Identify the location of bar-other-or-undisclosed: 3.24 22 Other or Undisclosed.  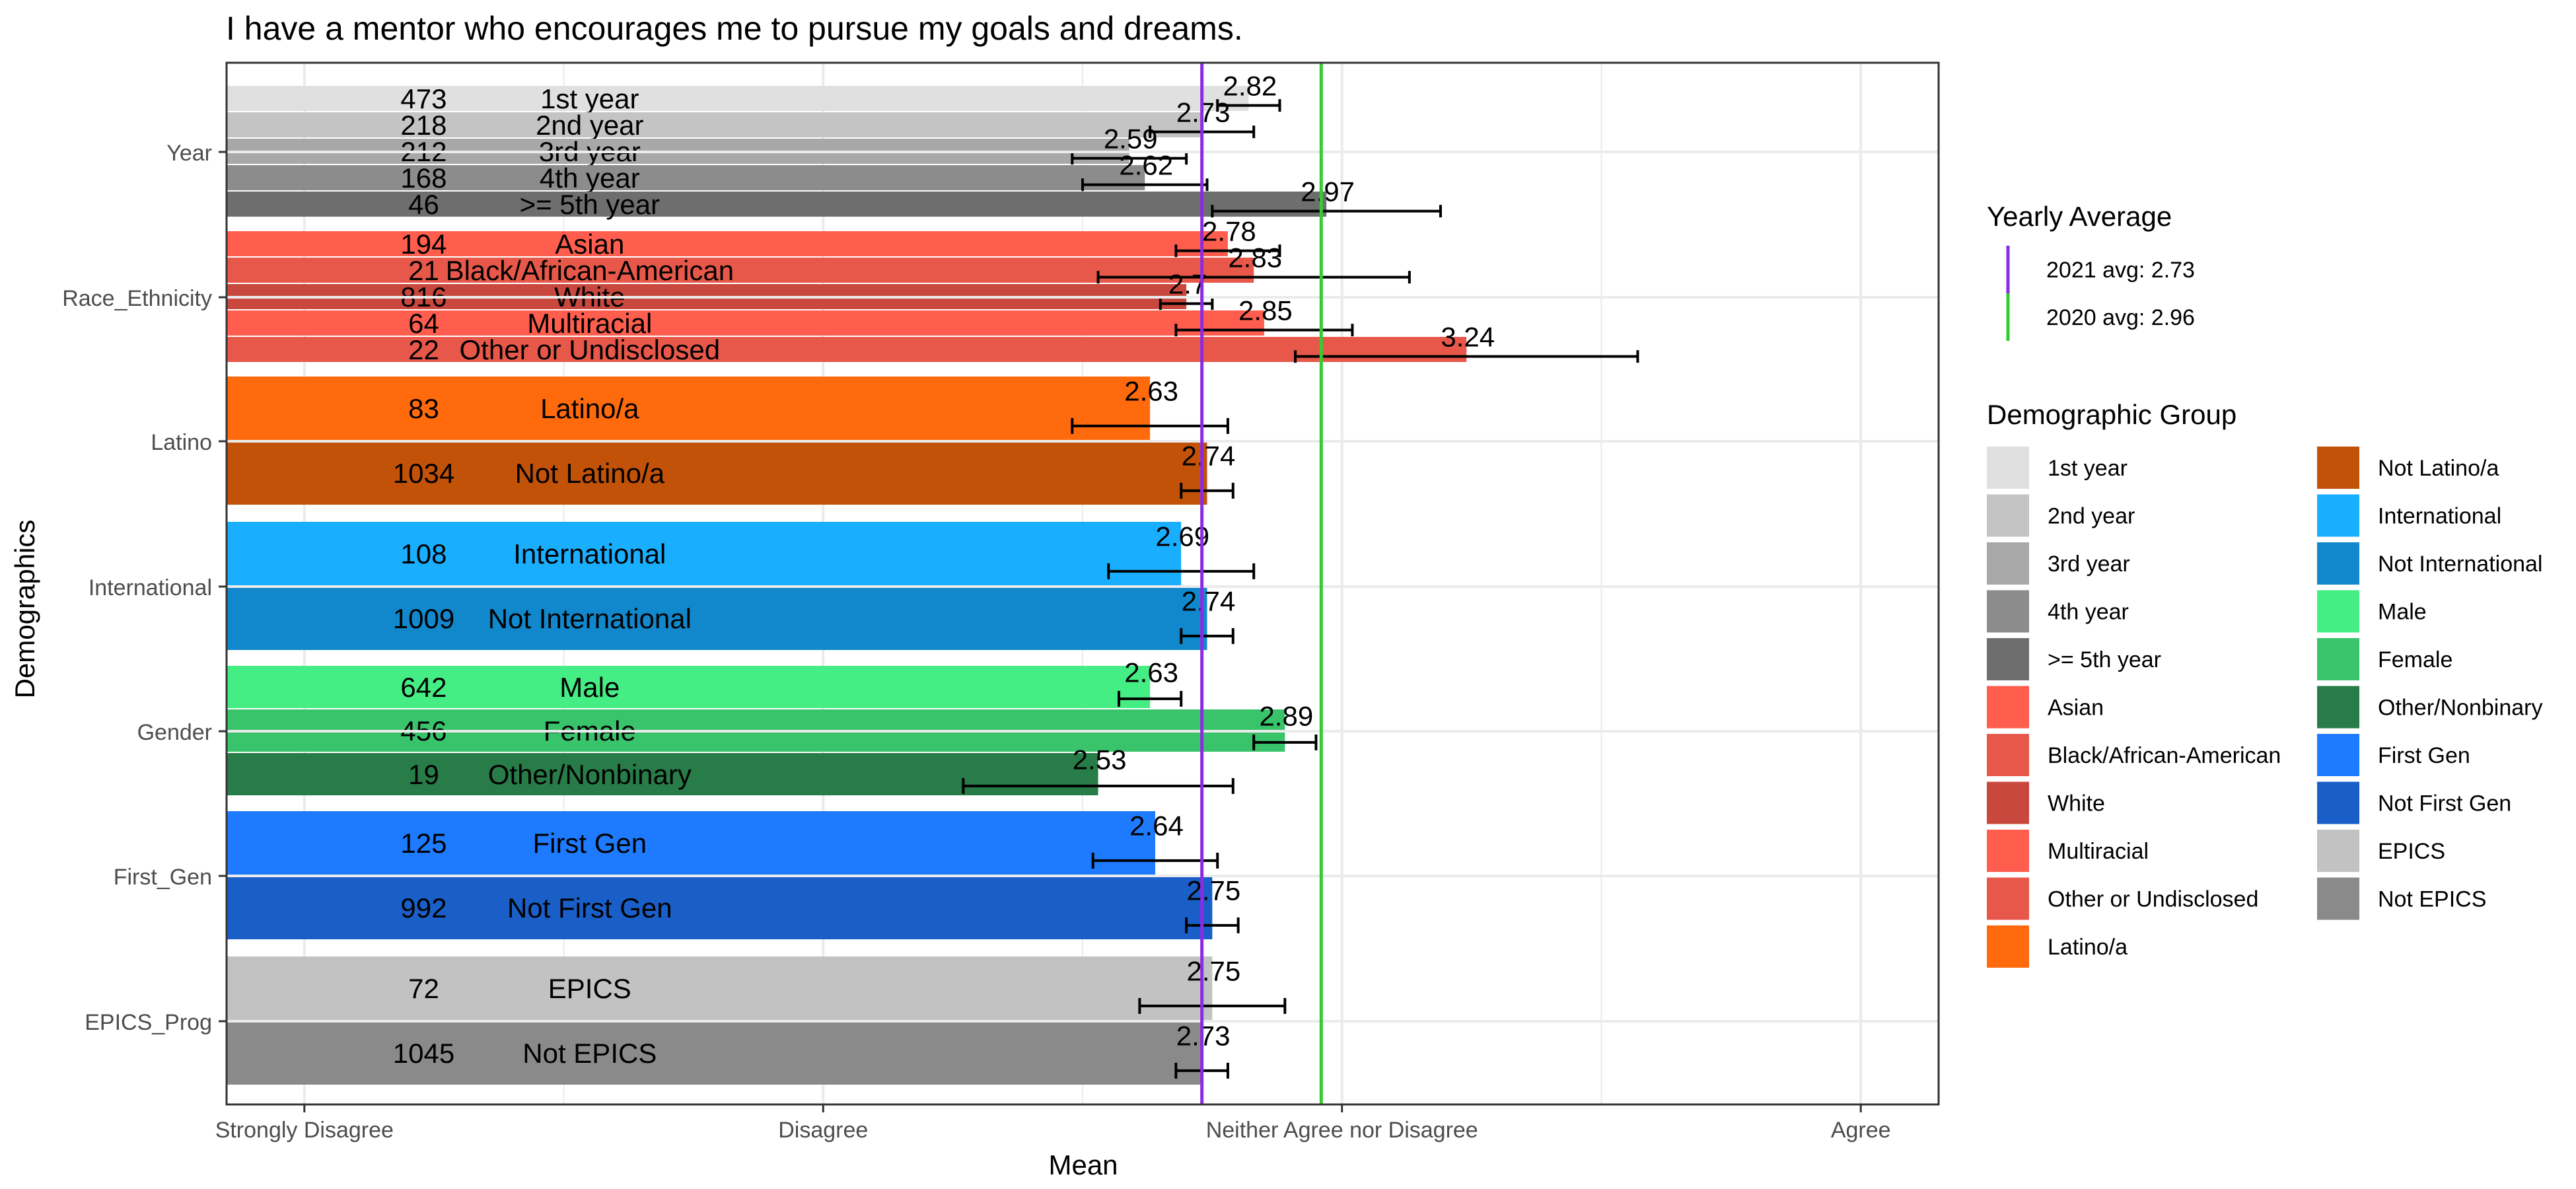
(933, 343).